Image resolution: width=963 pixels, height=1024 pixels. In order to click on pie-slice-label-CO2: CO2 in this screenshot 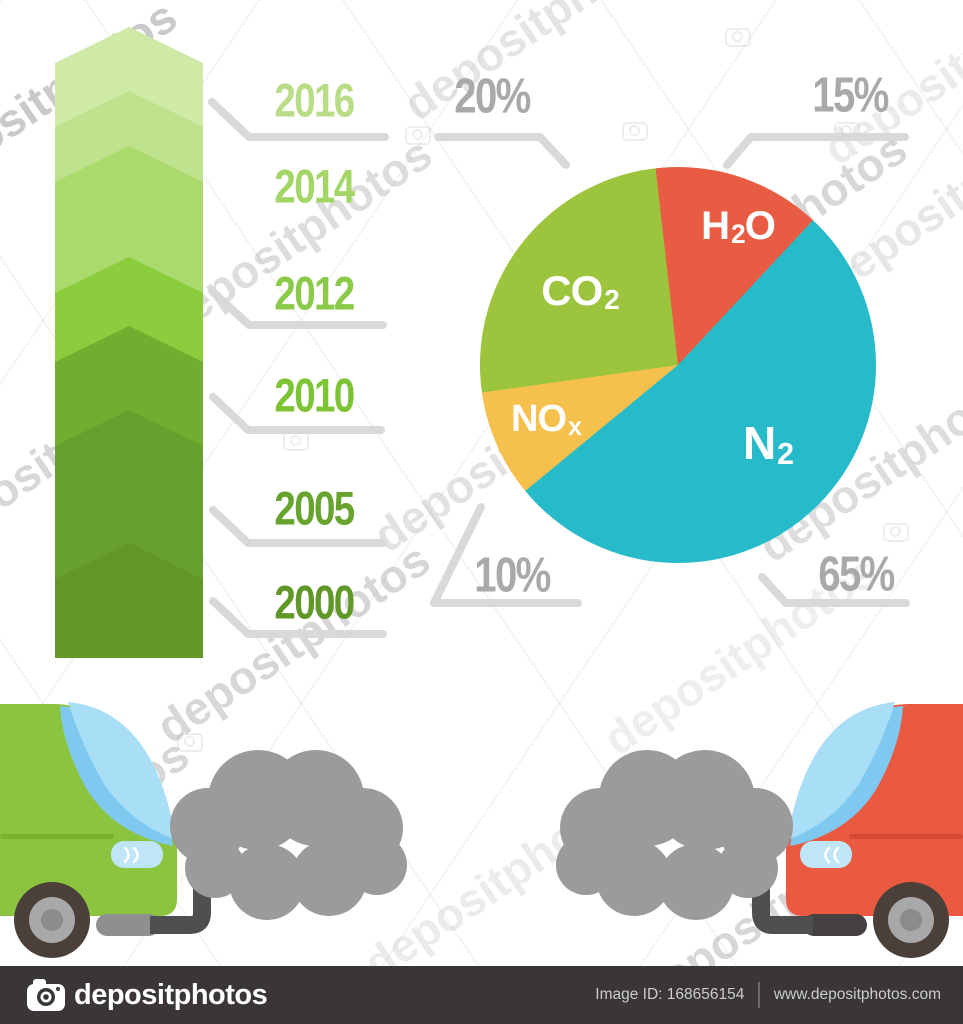, I will do `click(580, 291)`.